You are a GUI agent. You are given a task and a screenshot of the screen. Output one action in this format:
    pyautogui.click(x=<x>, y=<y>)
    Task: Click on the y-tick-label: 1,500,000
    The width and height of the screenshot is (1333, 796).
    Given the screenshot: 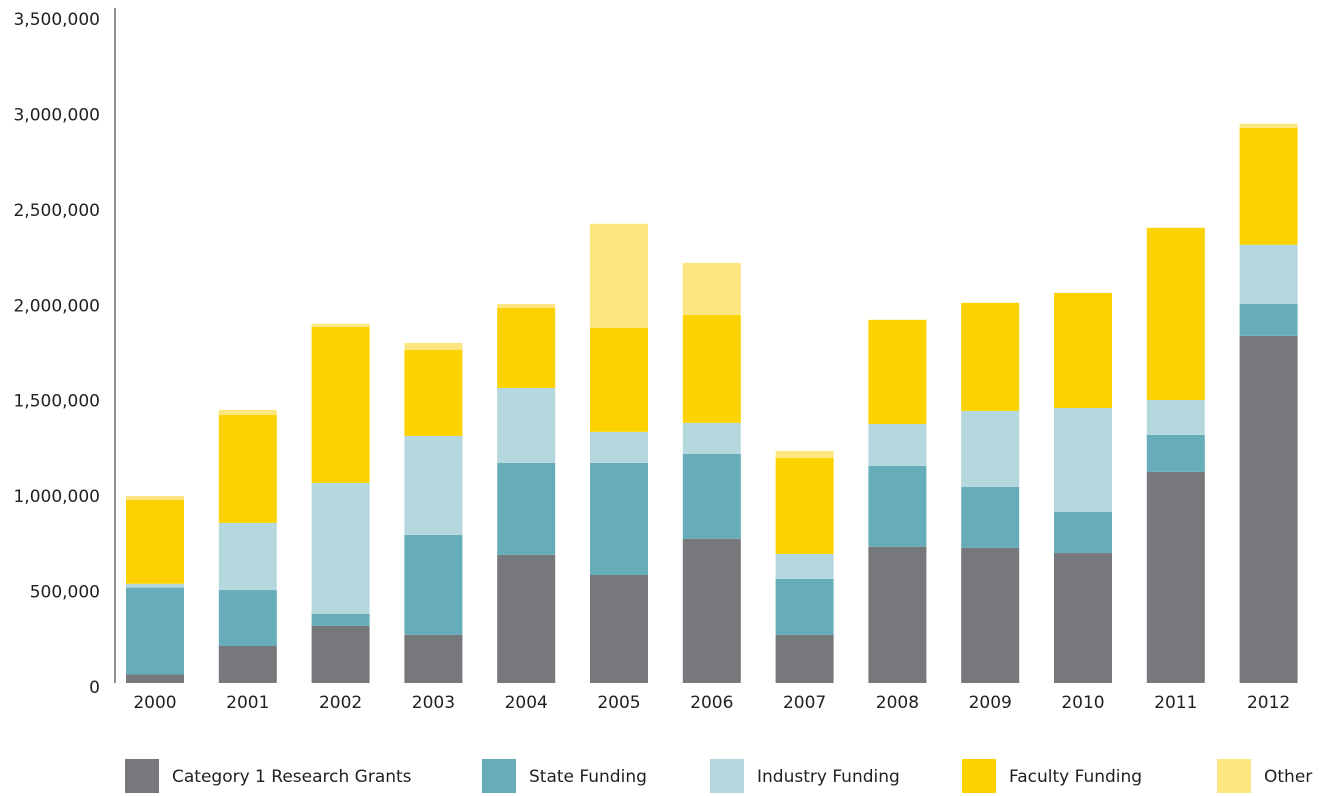 What is the action you would take?
    pyautogui.click(x=56, y=402)
    